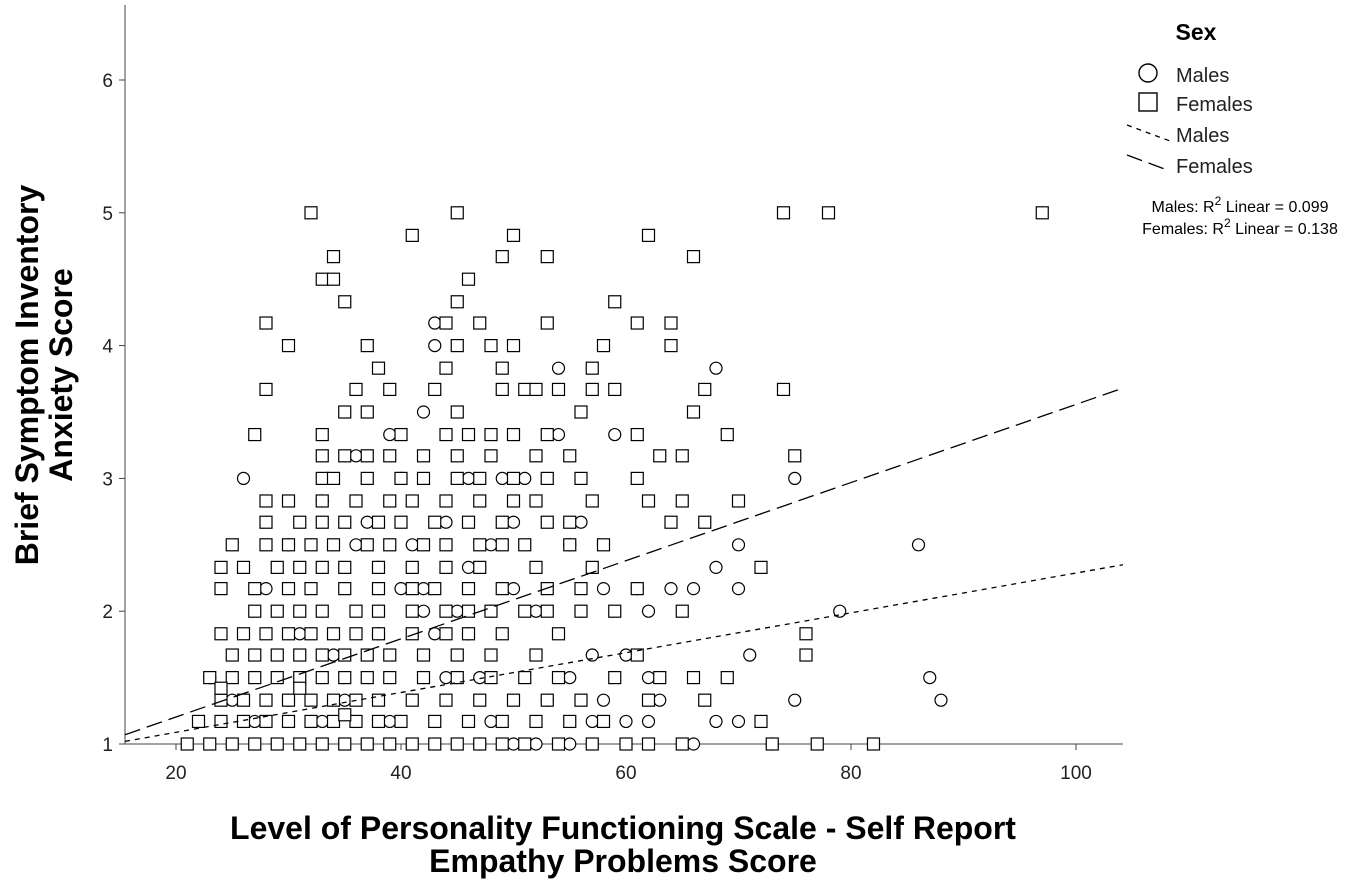 The height and width of the screenshot is (882, 1362). I want to click on legend-label-females-marker: Females, so click(1214, 105).